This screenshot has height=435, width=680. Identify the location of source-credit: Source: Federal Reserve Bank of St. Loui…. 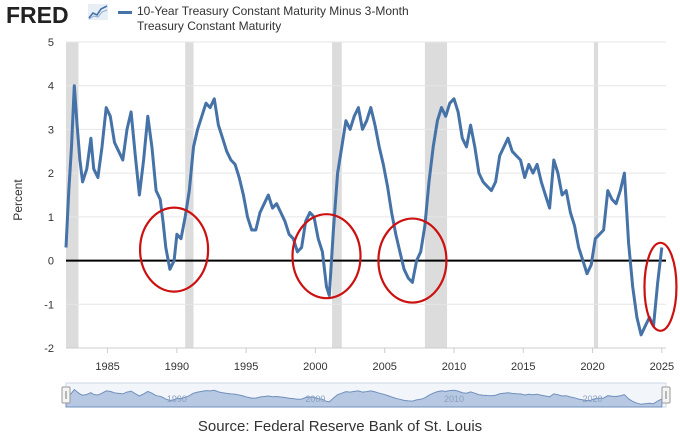
(340, 426).